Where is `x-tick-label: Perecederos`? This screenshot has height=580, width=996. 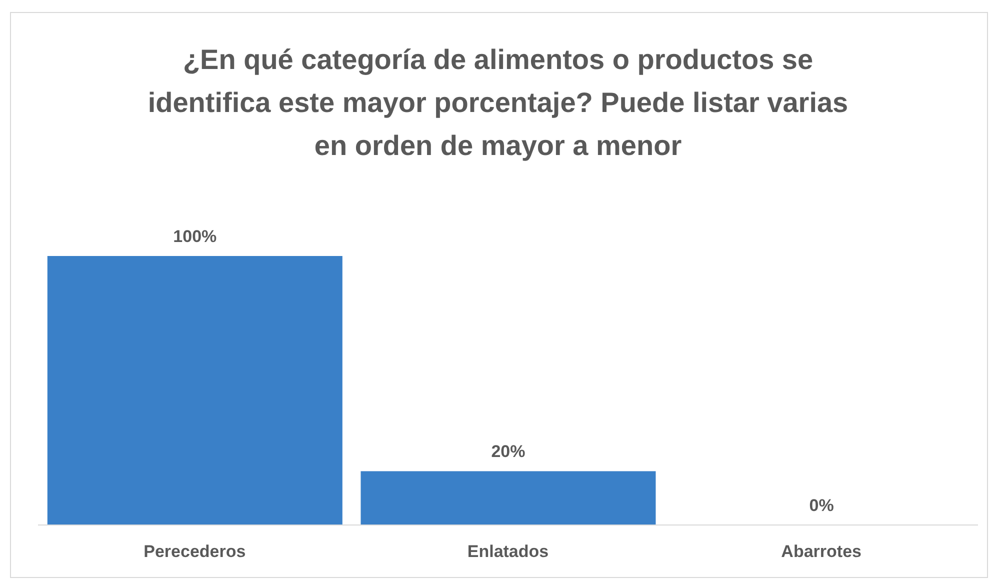 x-tick-label: Perecederos is located at coordinates (195, 552).